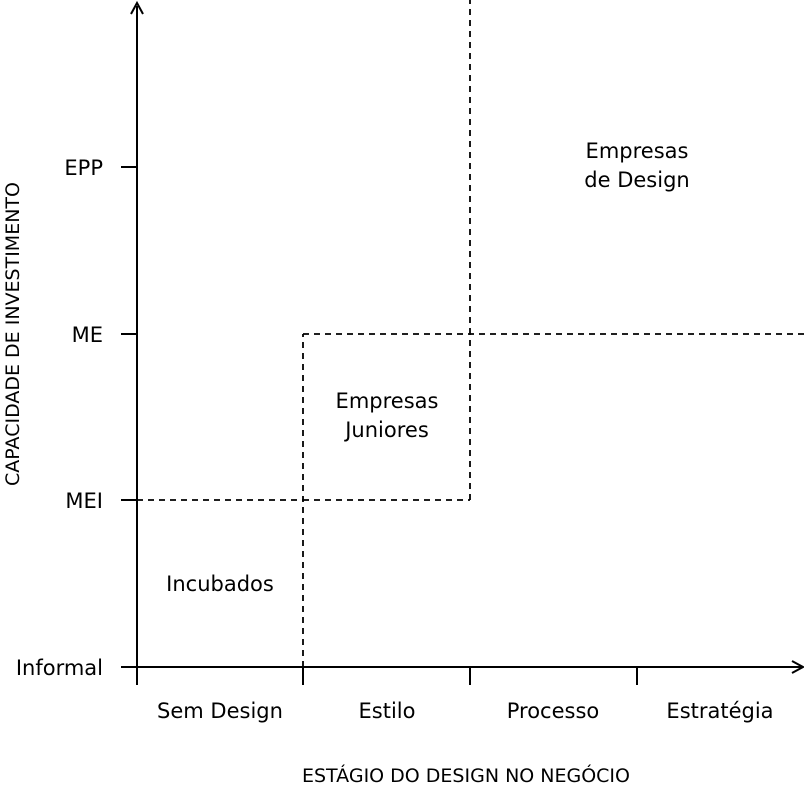 The height and width of the screenshot is (805, 804). I want to click on region-label-design-line2: de Design, so click(636, 180).